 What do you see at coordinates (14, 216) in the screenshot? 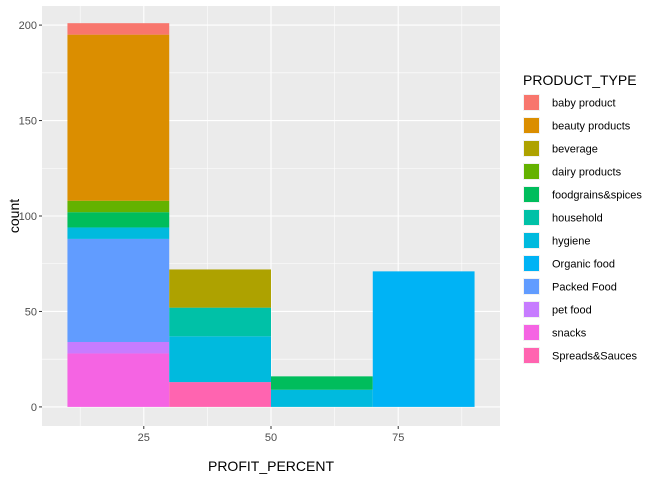
I see `y-axis-title: count` at bounding box center [14, 216].